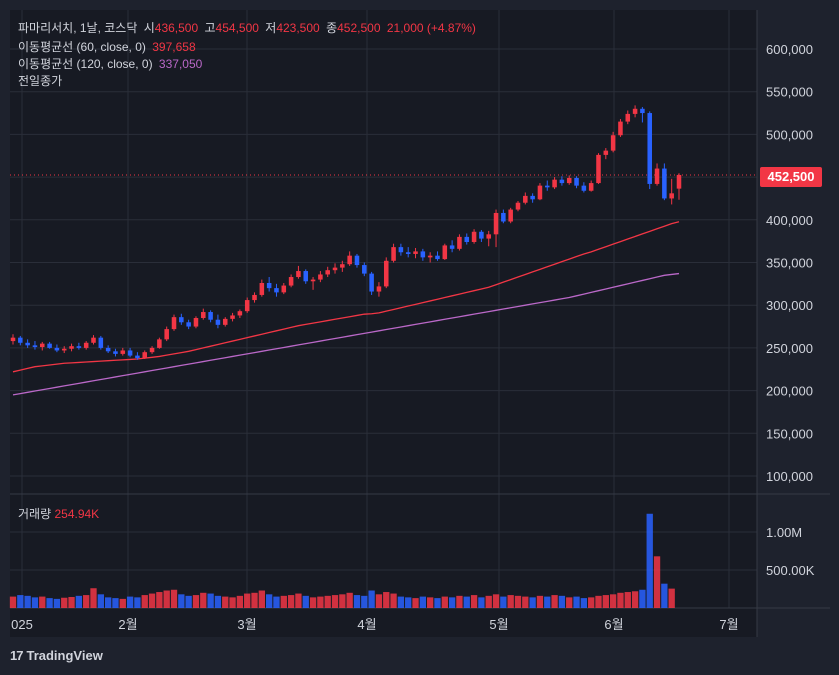 The height and width of the screenshot is (675, 839). What do you see at coordinates (56, 655) in the screenshot?
I see `tradingview-brand: 17 TradingView` at bounding box center [56, 655].